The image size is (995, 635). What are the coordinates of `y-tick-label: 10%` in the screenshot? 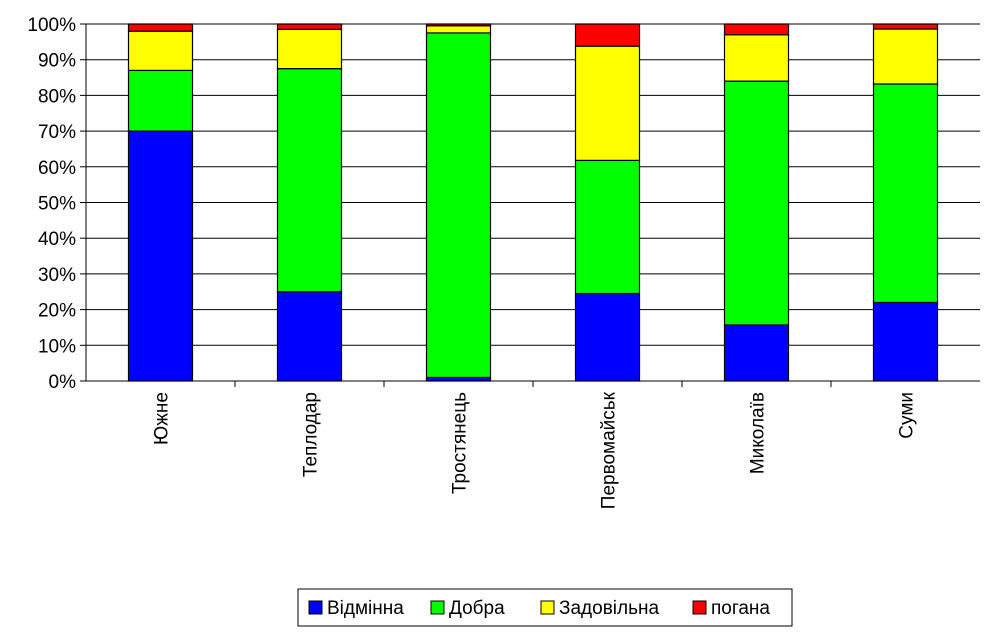 It's located at (57, 346).